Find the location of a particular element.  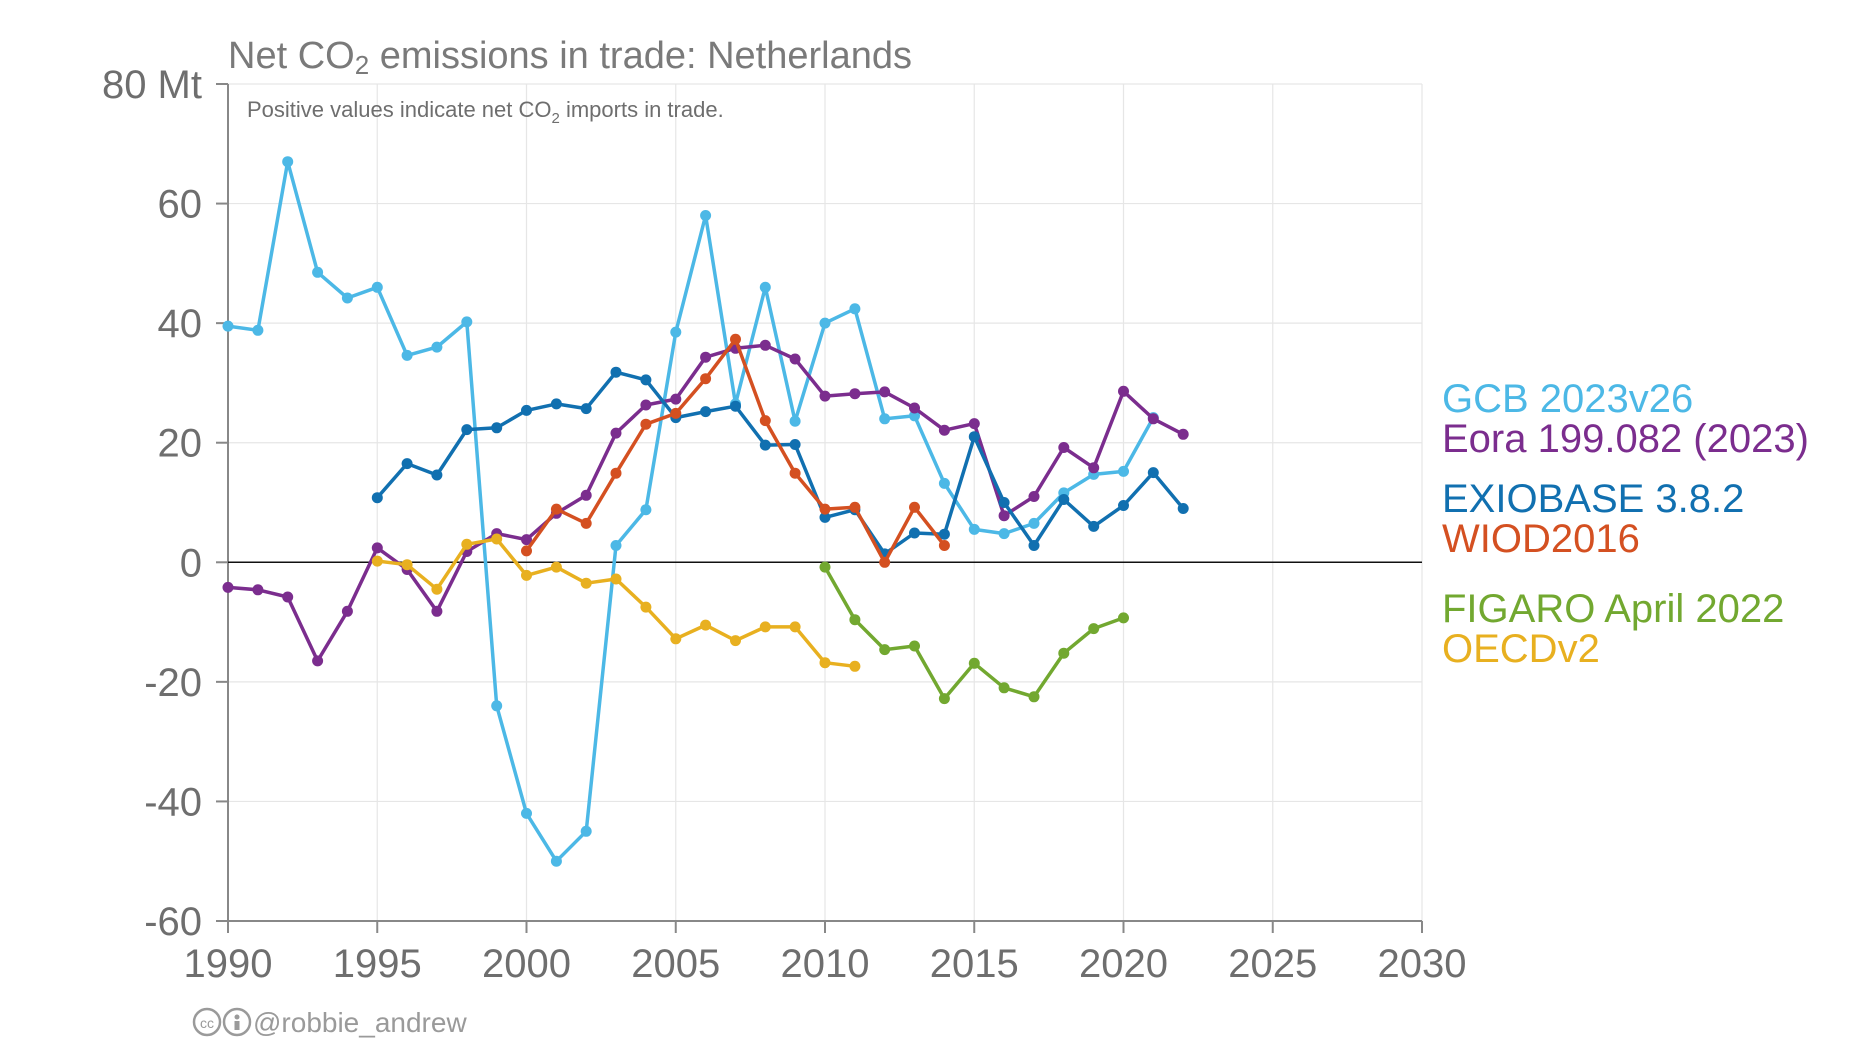

x-tick-label: 2010 is located at coordinates (825, 964).